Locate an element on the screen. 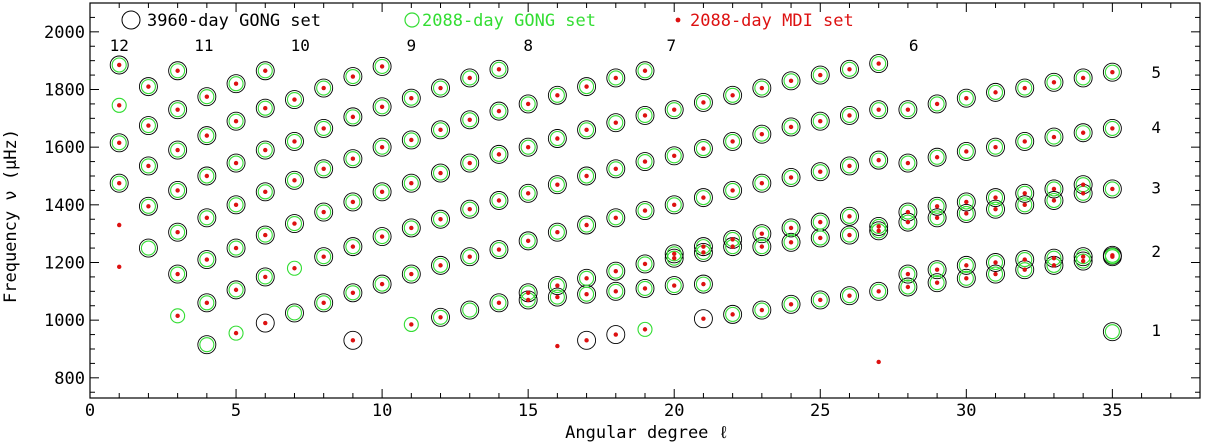 Image resolution: width=1205 pixels, height=444 pixels. y-tick-label: 2000 is located at coordinates (64, 33).